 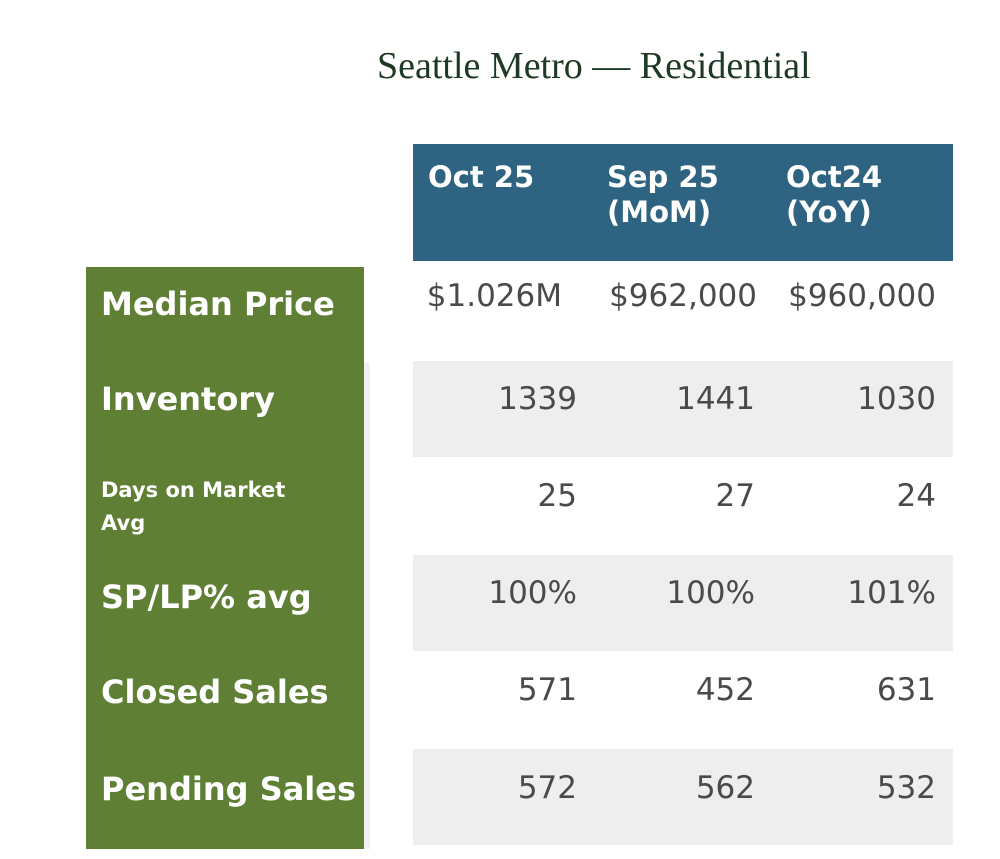 I want to click on column-header-oct24: Oct24 (YoY), so click(x=834, y=195).